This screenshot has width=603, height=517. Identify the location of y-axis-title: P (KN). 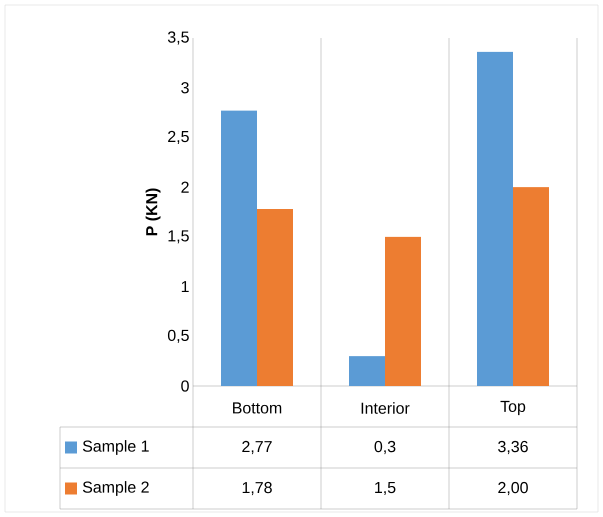
(153, 212).